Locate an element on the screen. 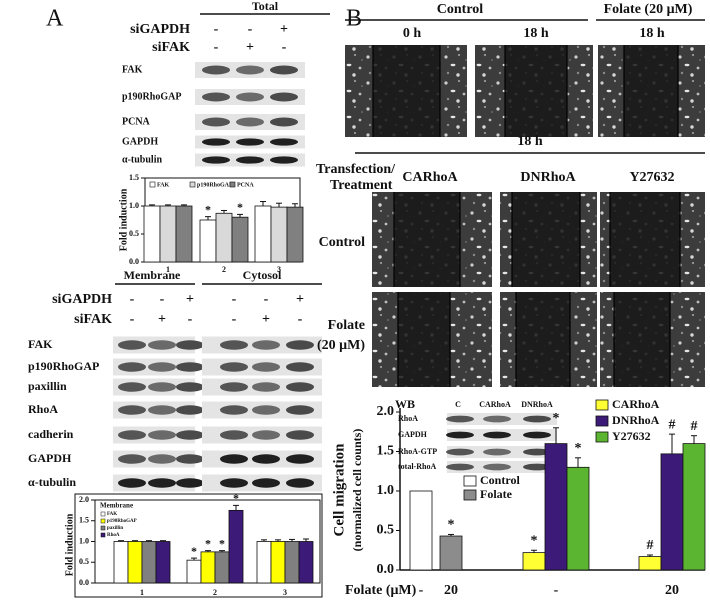 The width and height of the screenshot is (710, 609). header: Folate (20 μM) is located at coordinates (648, 9).